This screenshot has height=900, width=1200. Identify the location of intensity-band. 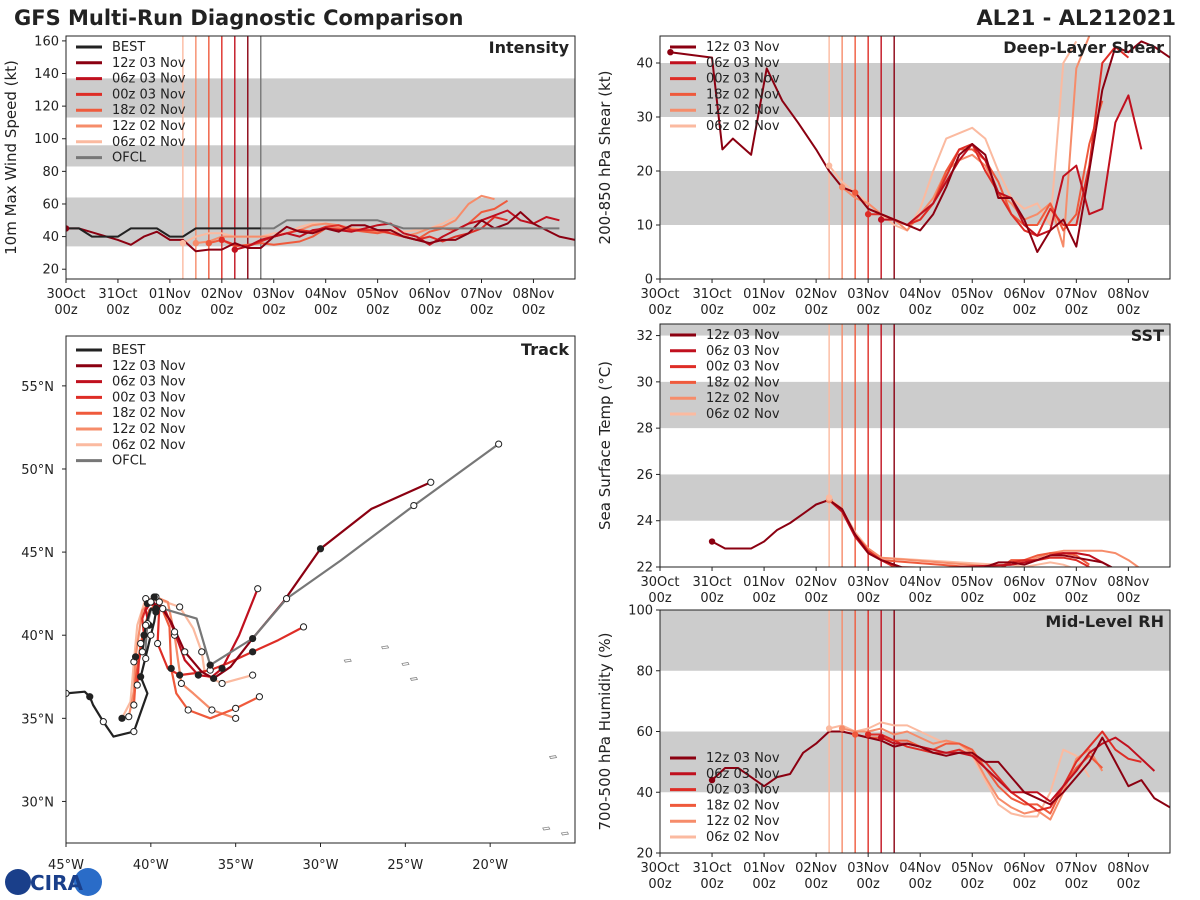
(320, 222).